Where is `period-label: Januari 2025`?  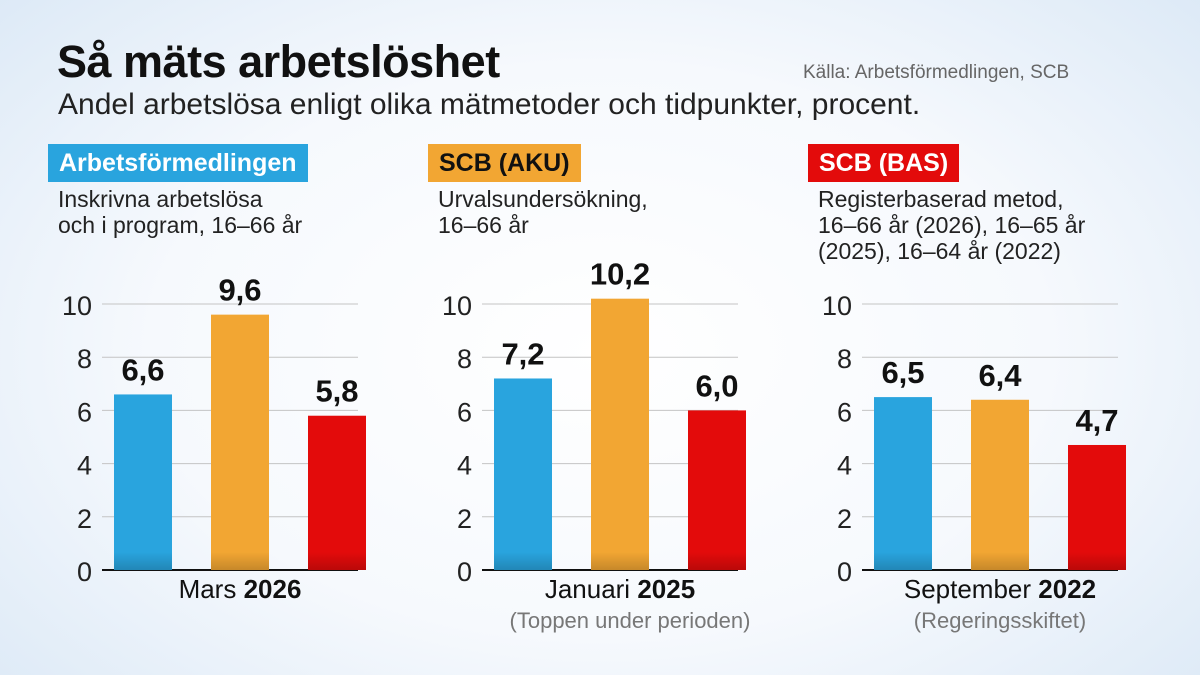
period-label: Januari 2025 is located at coordinates (620, 589).